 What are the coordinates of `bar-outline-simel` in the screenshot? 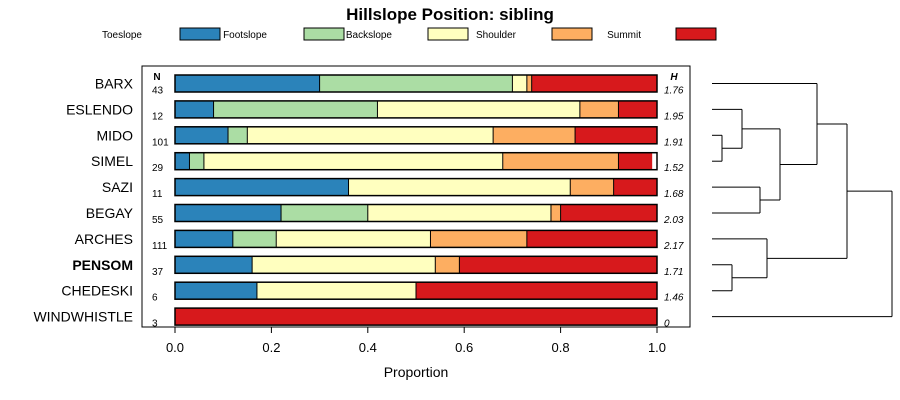 It's located at (416, 161).